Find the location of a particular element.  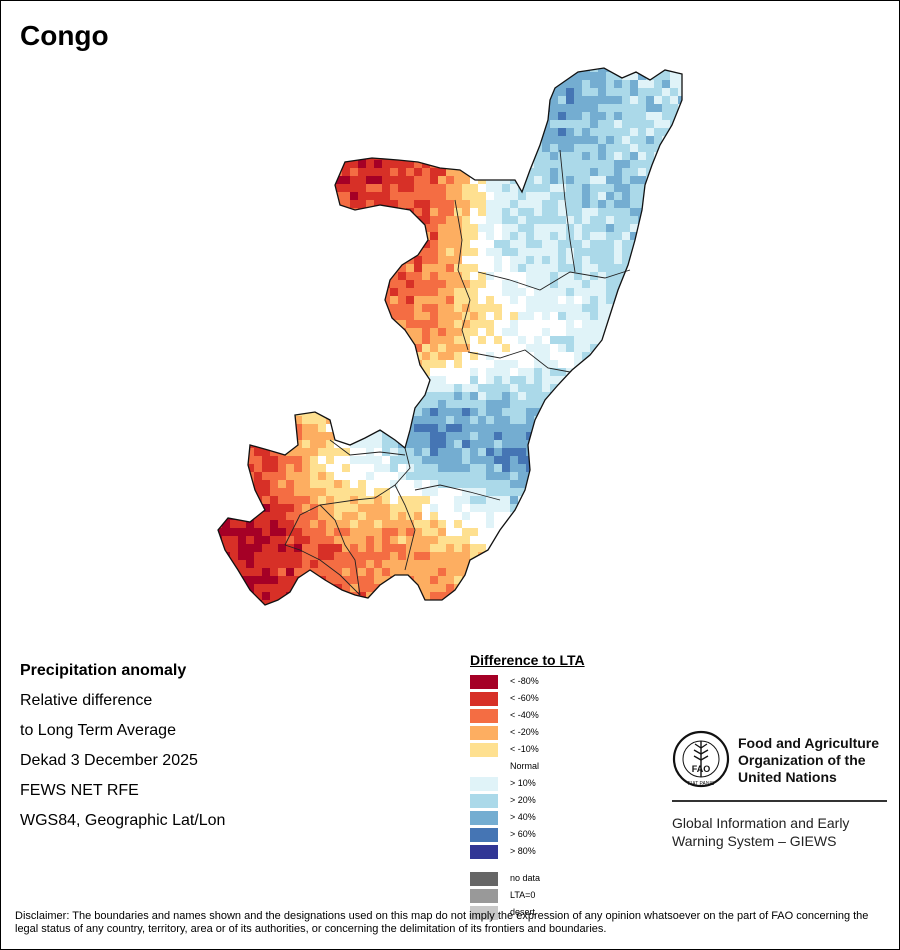

fao-divider is located at coordinates (779, 801).